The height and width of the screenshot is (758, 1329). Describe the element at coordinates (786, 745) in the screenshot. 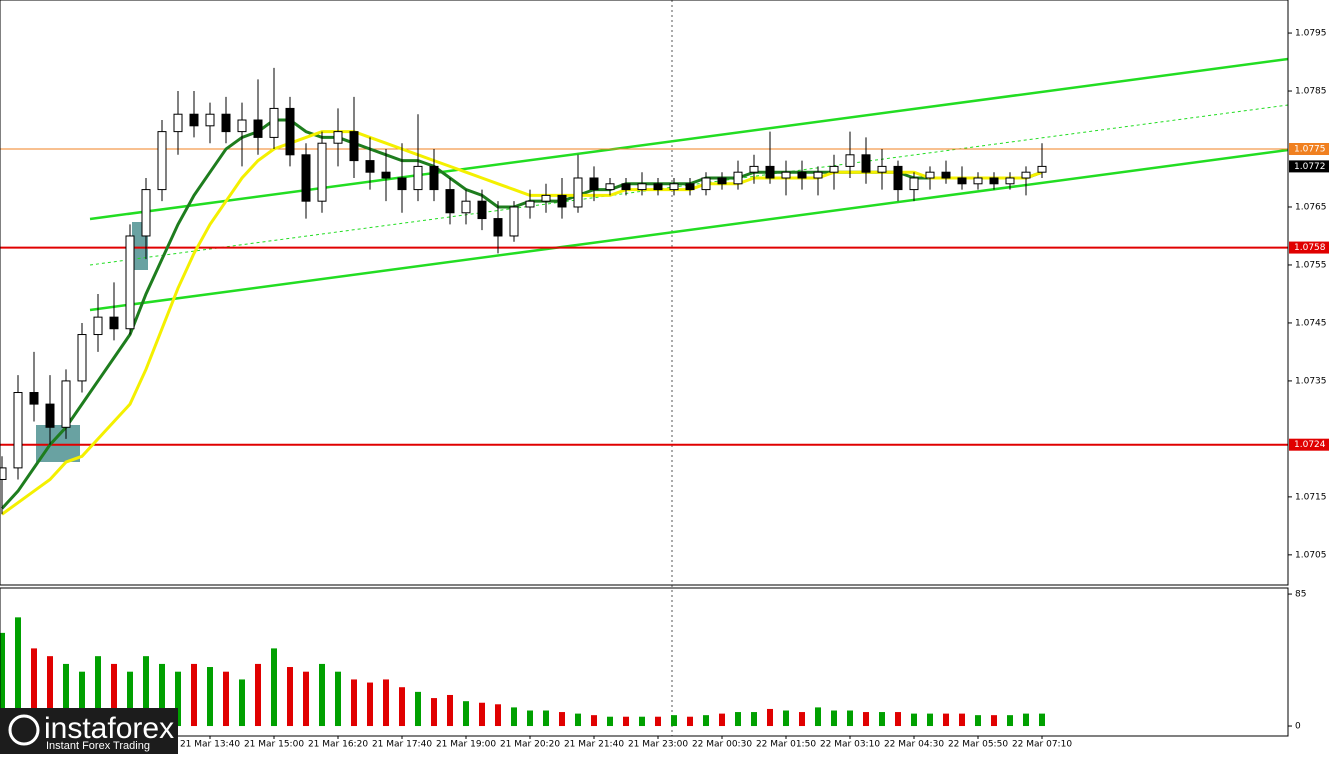

I see `x-tick-label: 22 Mar 01:50` at that location.